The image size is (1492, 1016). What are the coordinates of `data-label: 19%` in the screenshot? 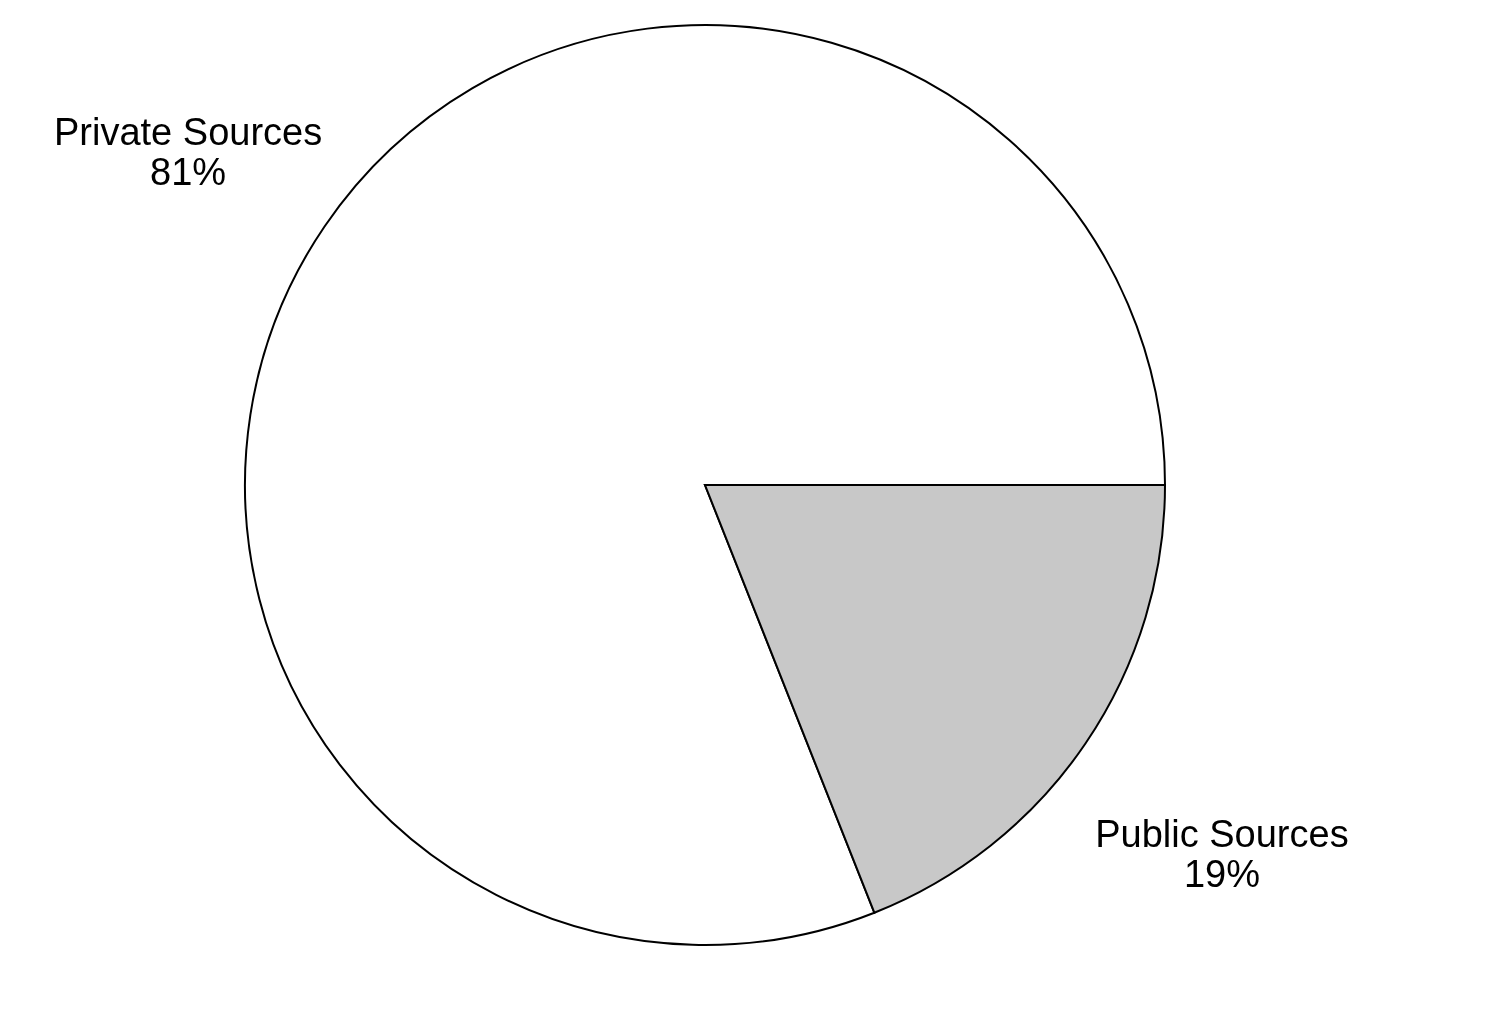 It's located at (1221, 874).